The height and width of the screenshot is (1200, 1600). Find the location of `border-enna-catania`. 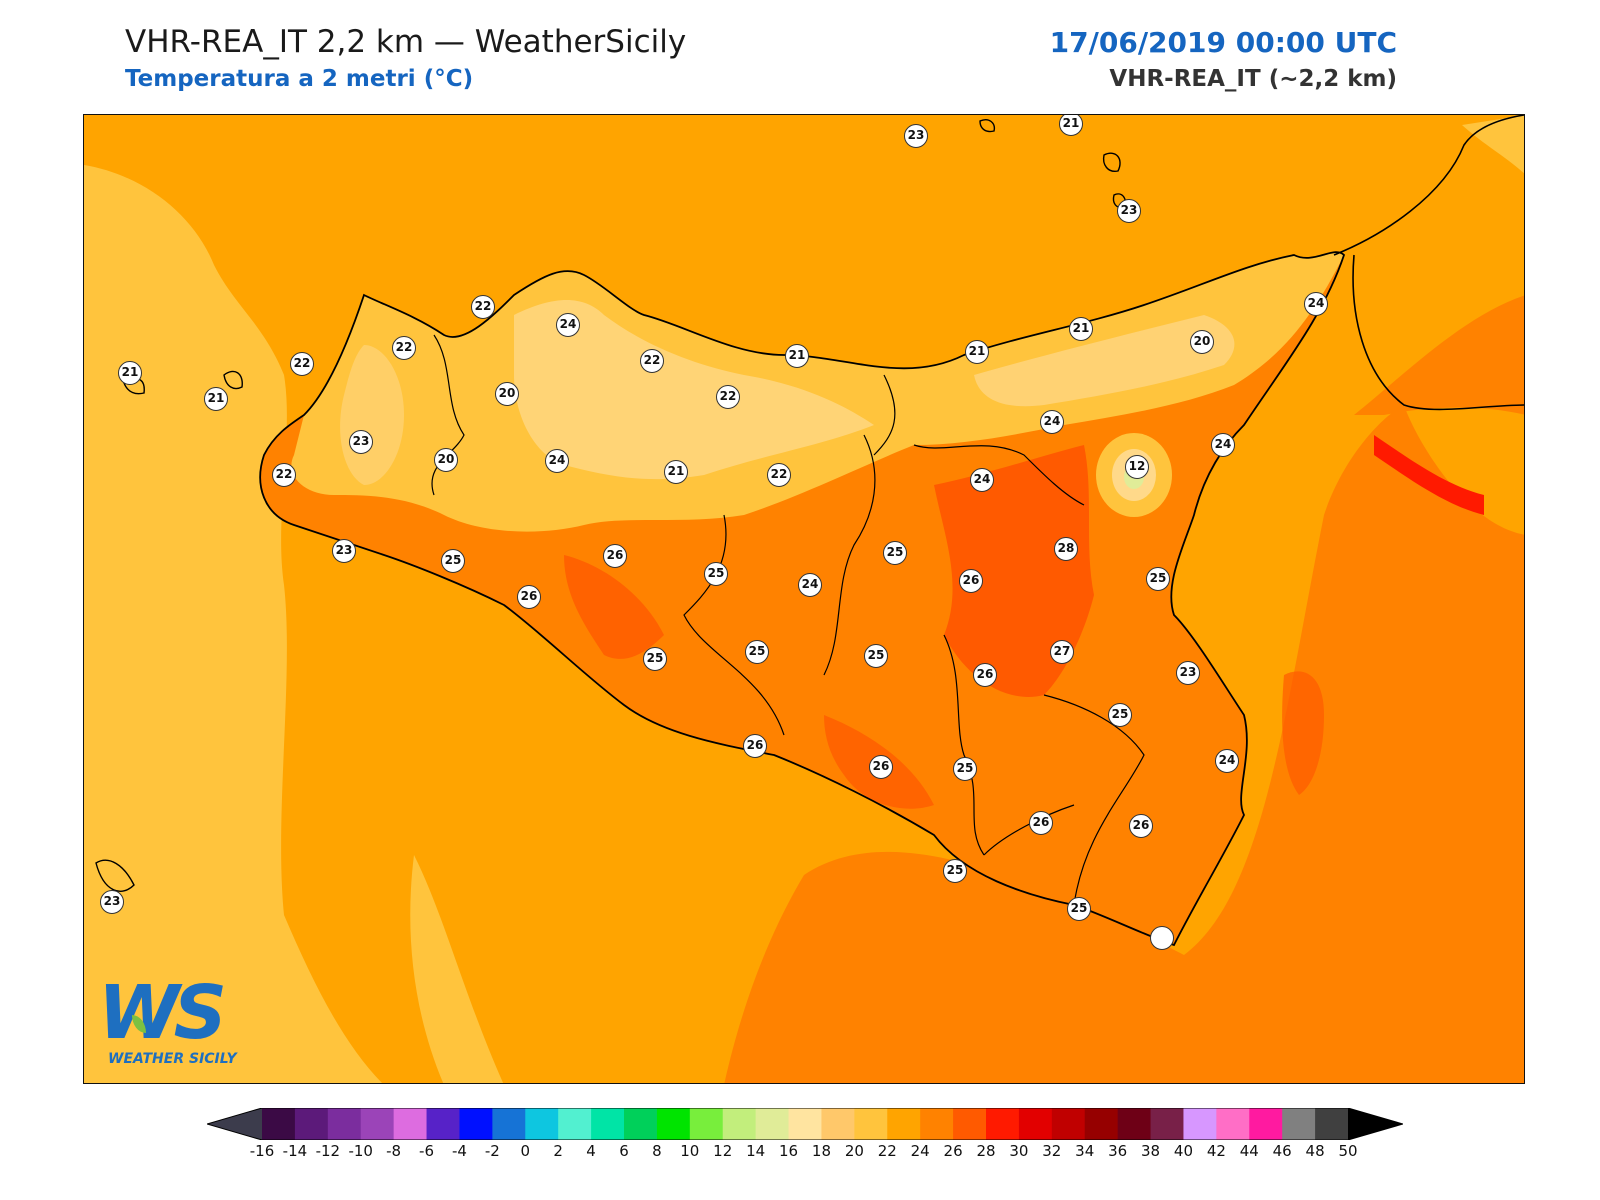

border-enna-catania is located at coordinates (964, 745).